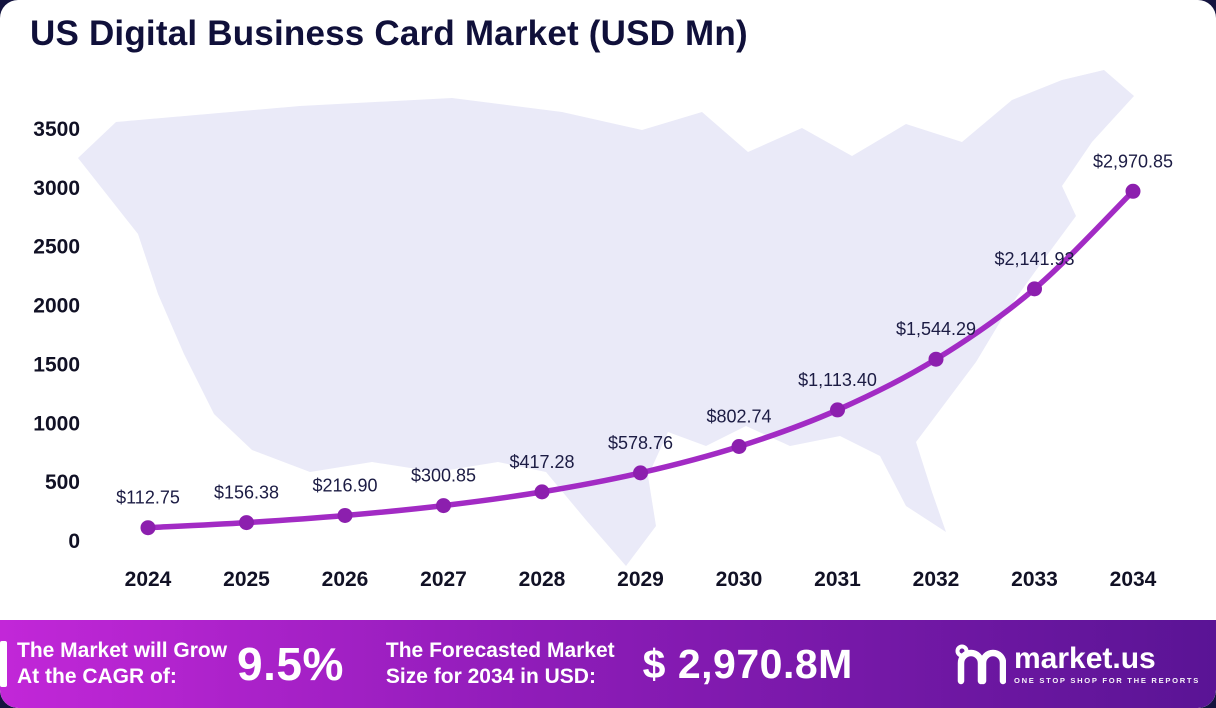  I want to click on data-label: $802.74, so click(738, 417).